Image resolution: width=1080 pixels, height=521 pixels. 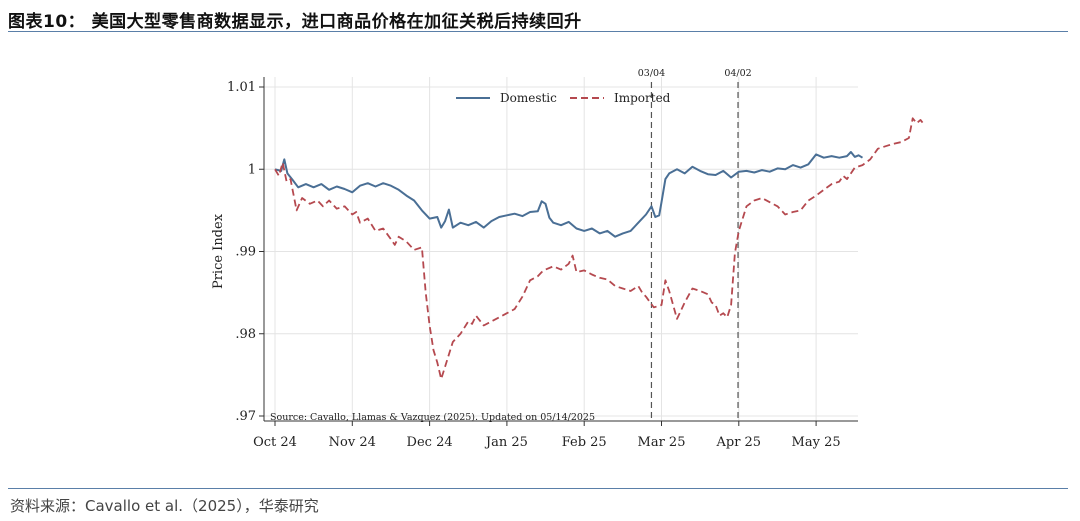 I want to click on footer-rule, so click(x=538, y=488).